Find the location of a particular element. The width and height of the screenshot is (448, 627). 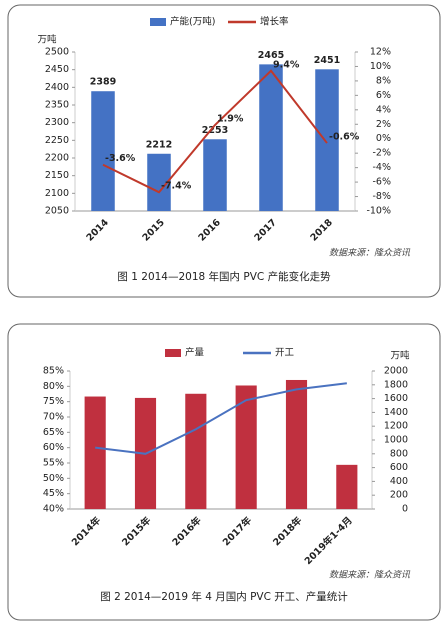

x-tick-label: 2017 is located at coordinates (265, 230).